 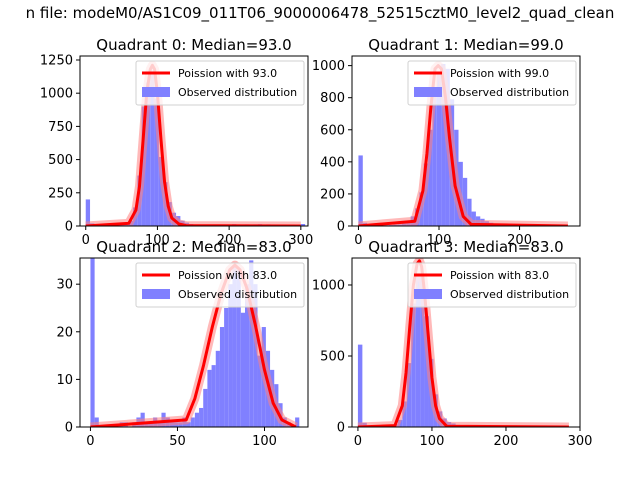 I want to click on q1-xtick-label: 200, so click(x=519, y=240).